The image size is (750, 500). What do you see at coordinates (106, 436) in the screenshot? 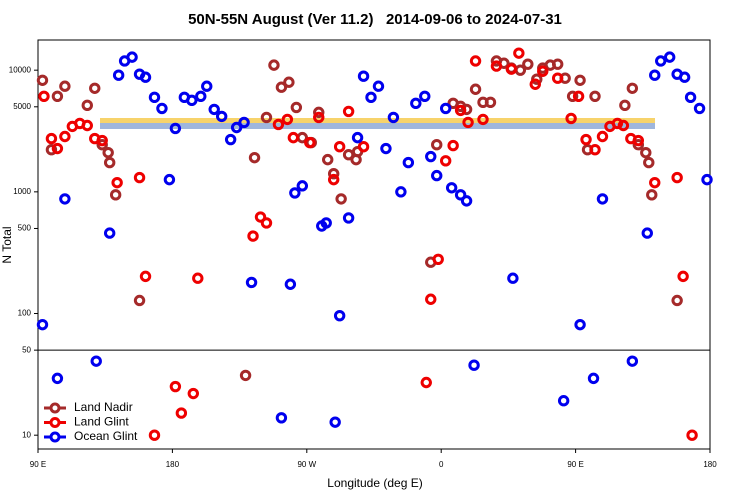
I see `legend-label: Ocean Glint` at bounding box center [106, 436].